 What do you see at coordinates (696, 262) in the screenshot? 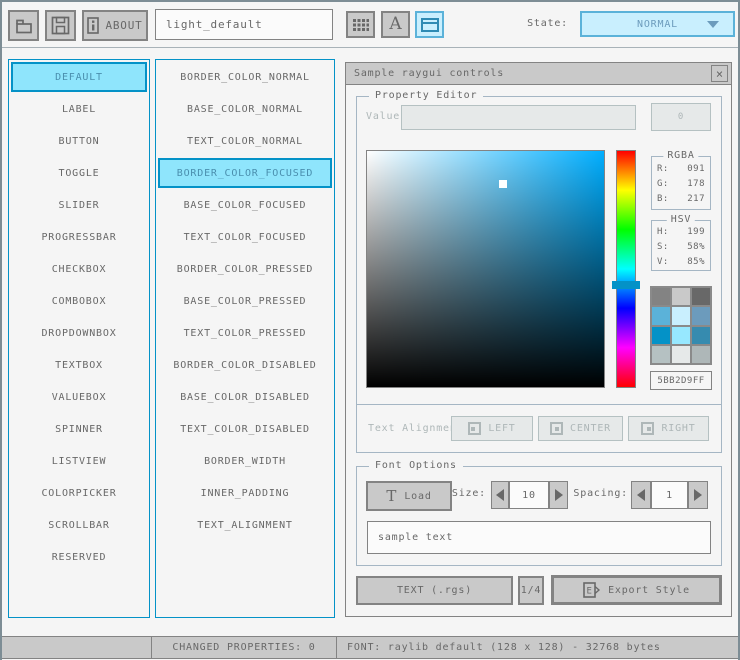
I see `hsv-v-value: 85%` at bounding box center [696, 262].